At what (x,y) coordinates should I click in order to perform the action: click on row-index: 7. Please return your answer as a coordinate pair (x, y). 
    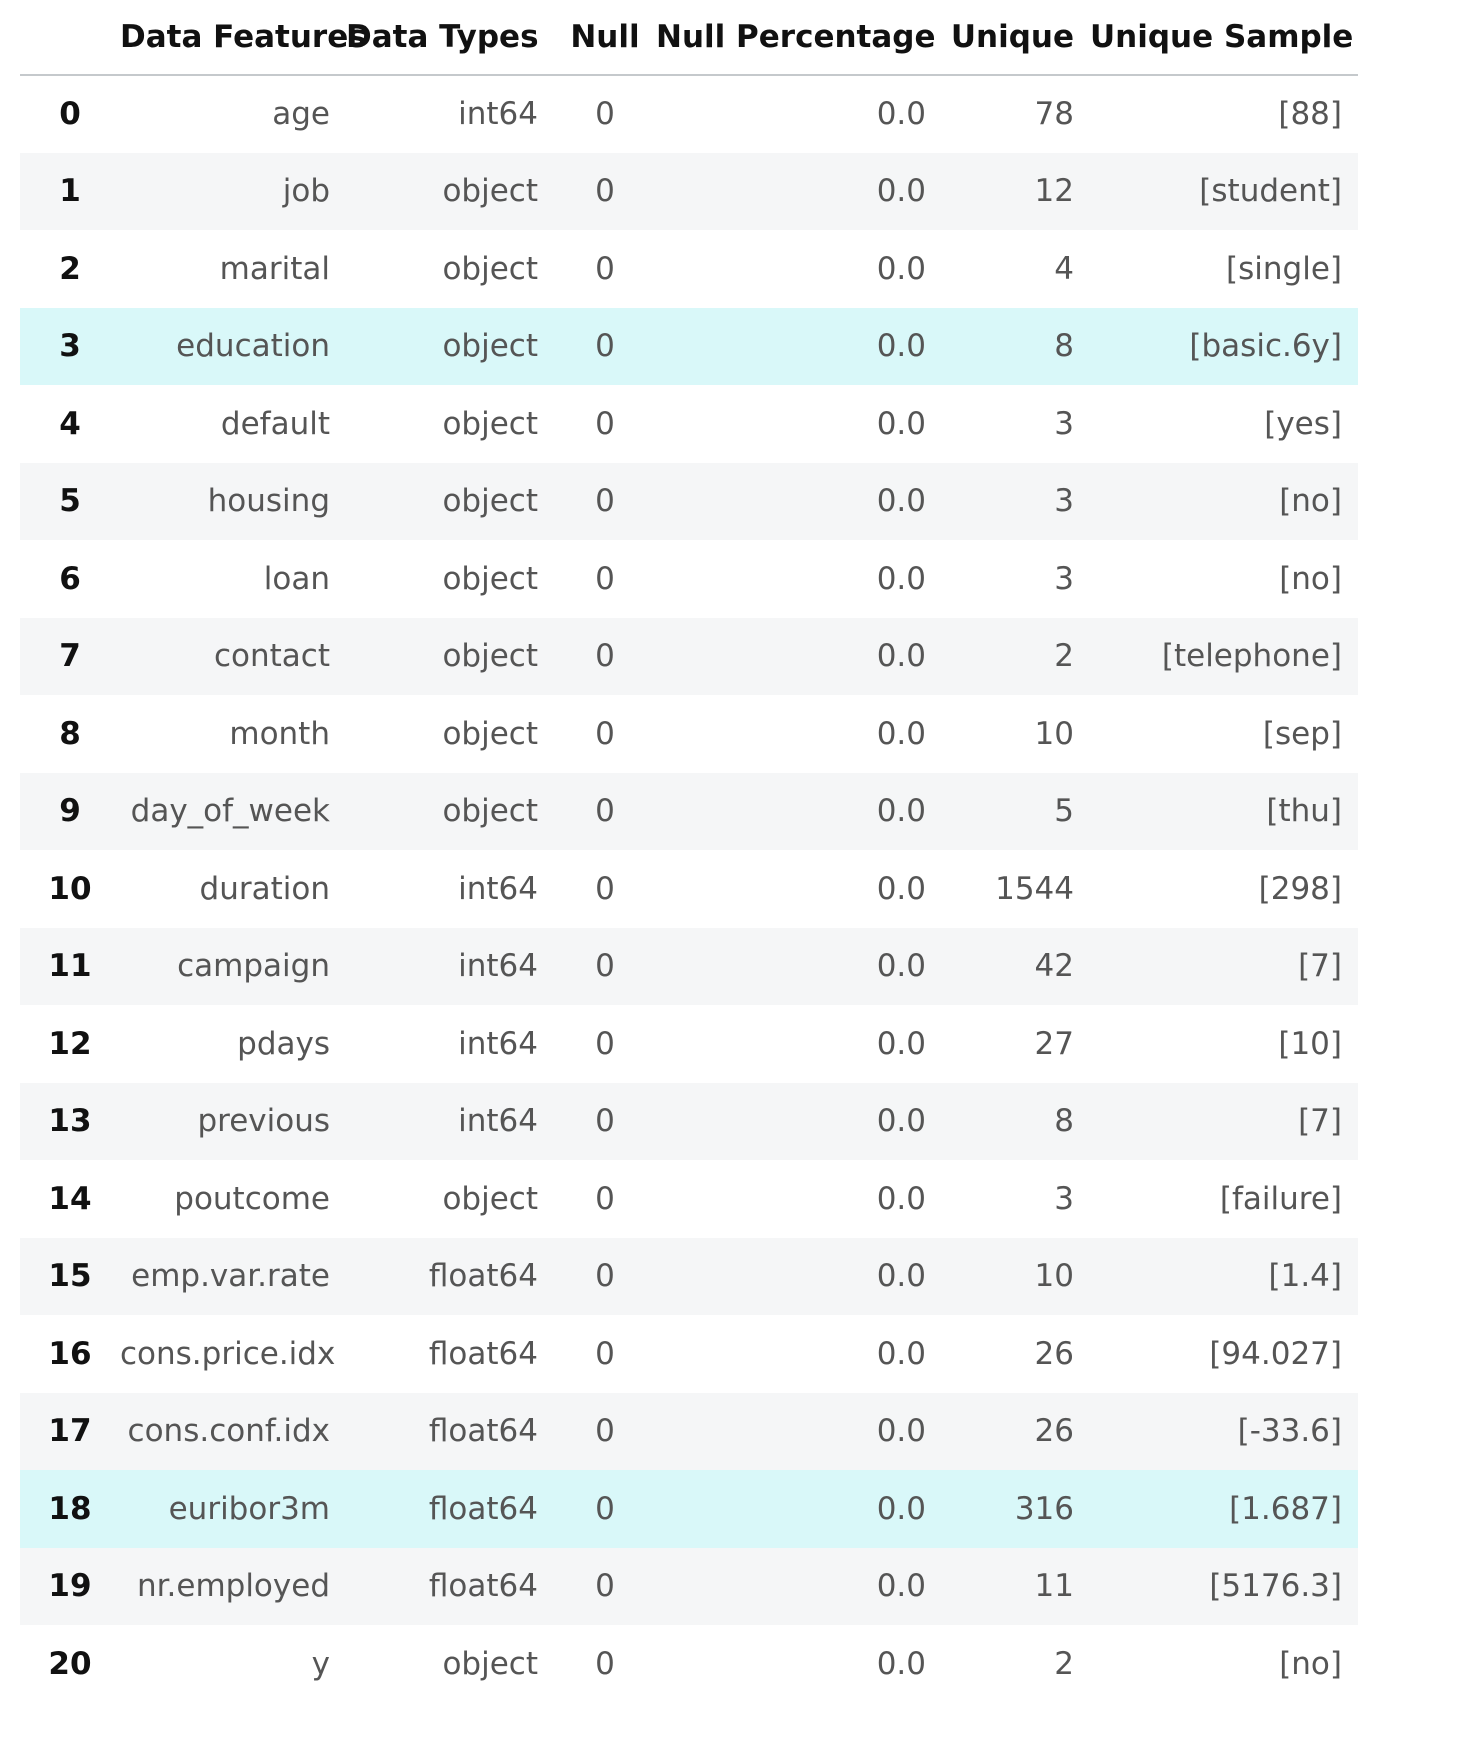
    Looking at the image, I should click on (70, 656).